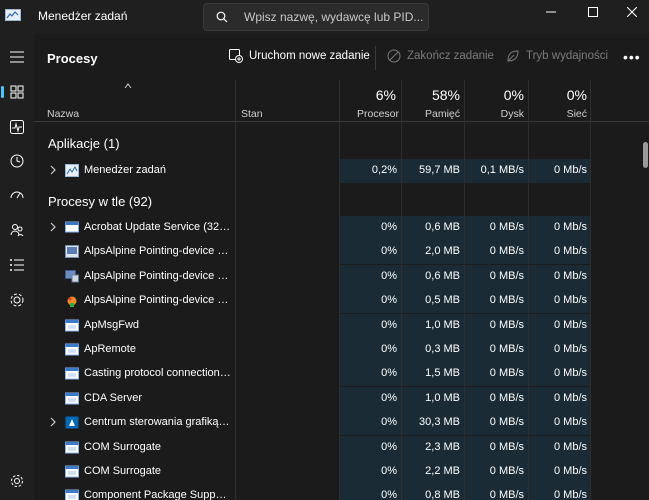 The image size is (649, 500). Describe the element at coordinates (630, 12) in the screenshot. I see `close-button` at that location.